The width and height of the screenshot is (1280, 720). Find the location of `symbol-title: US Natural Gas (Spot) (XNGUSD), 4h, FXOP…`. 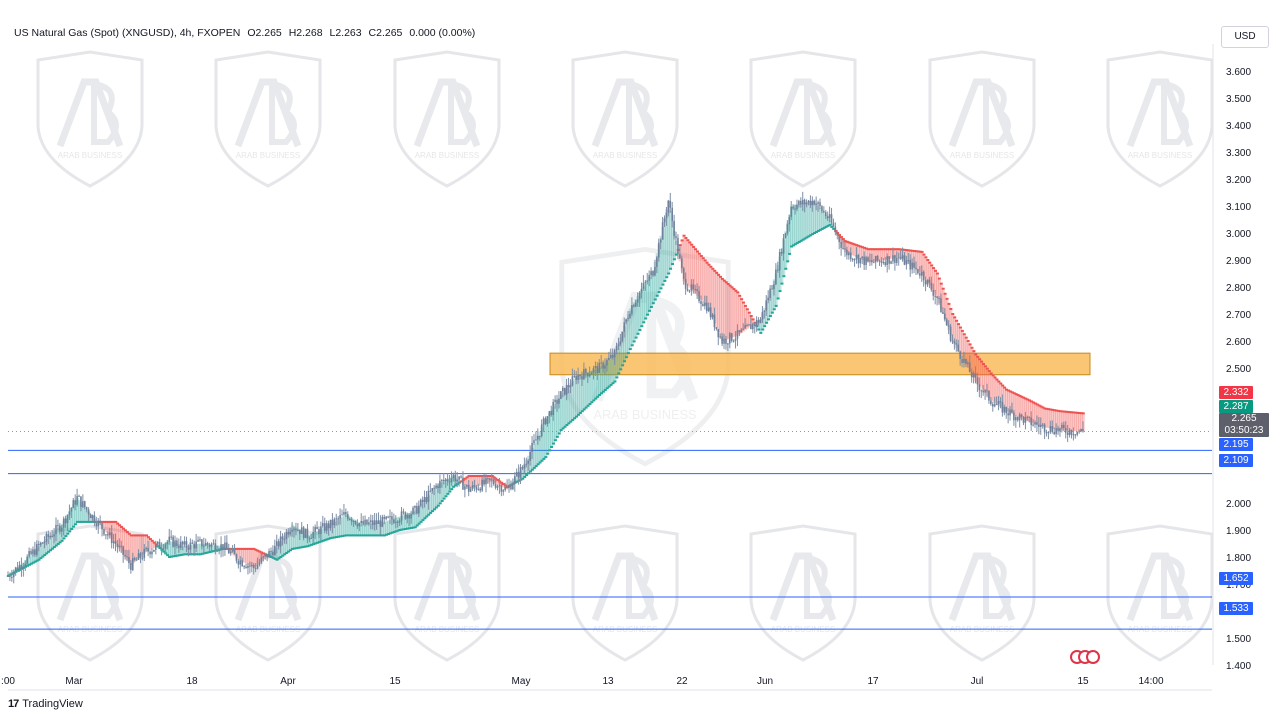

symbol-title: US Natural Gas (Spot) (XNGUSD), 4h, FXOP… is located at coordinates (127, 33).